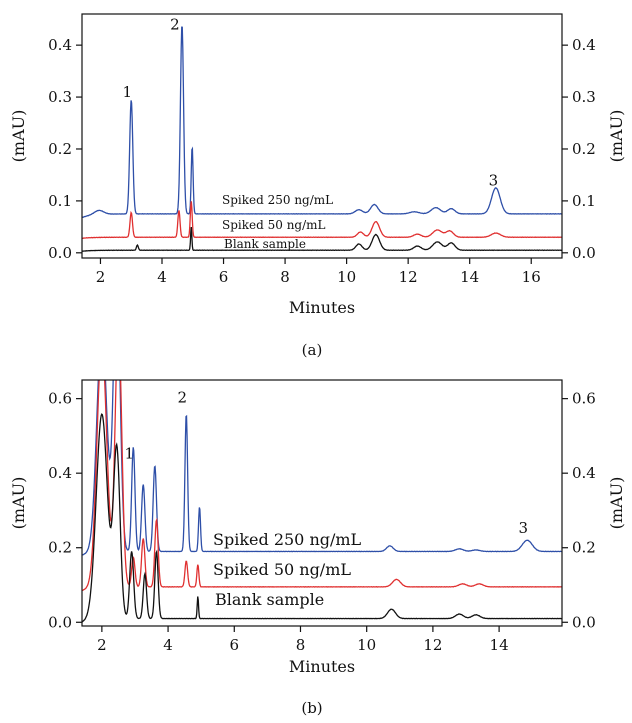 This screenshot has width=632, height=723. Describe the element at coordinates (312, 350) in the screenshot. I see `panel-label: (a)` at that location.